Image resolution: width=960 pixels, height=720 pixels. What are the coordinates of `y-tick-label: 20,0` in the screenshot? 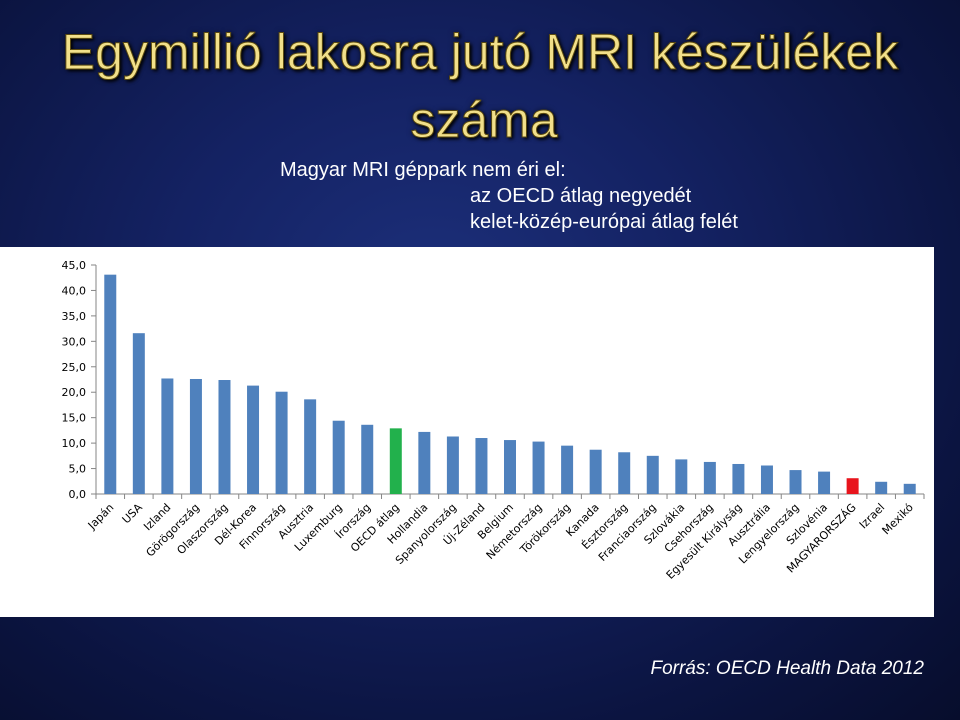 It's located at (74, 392).